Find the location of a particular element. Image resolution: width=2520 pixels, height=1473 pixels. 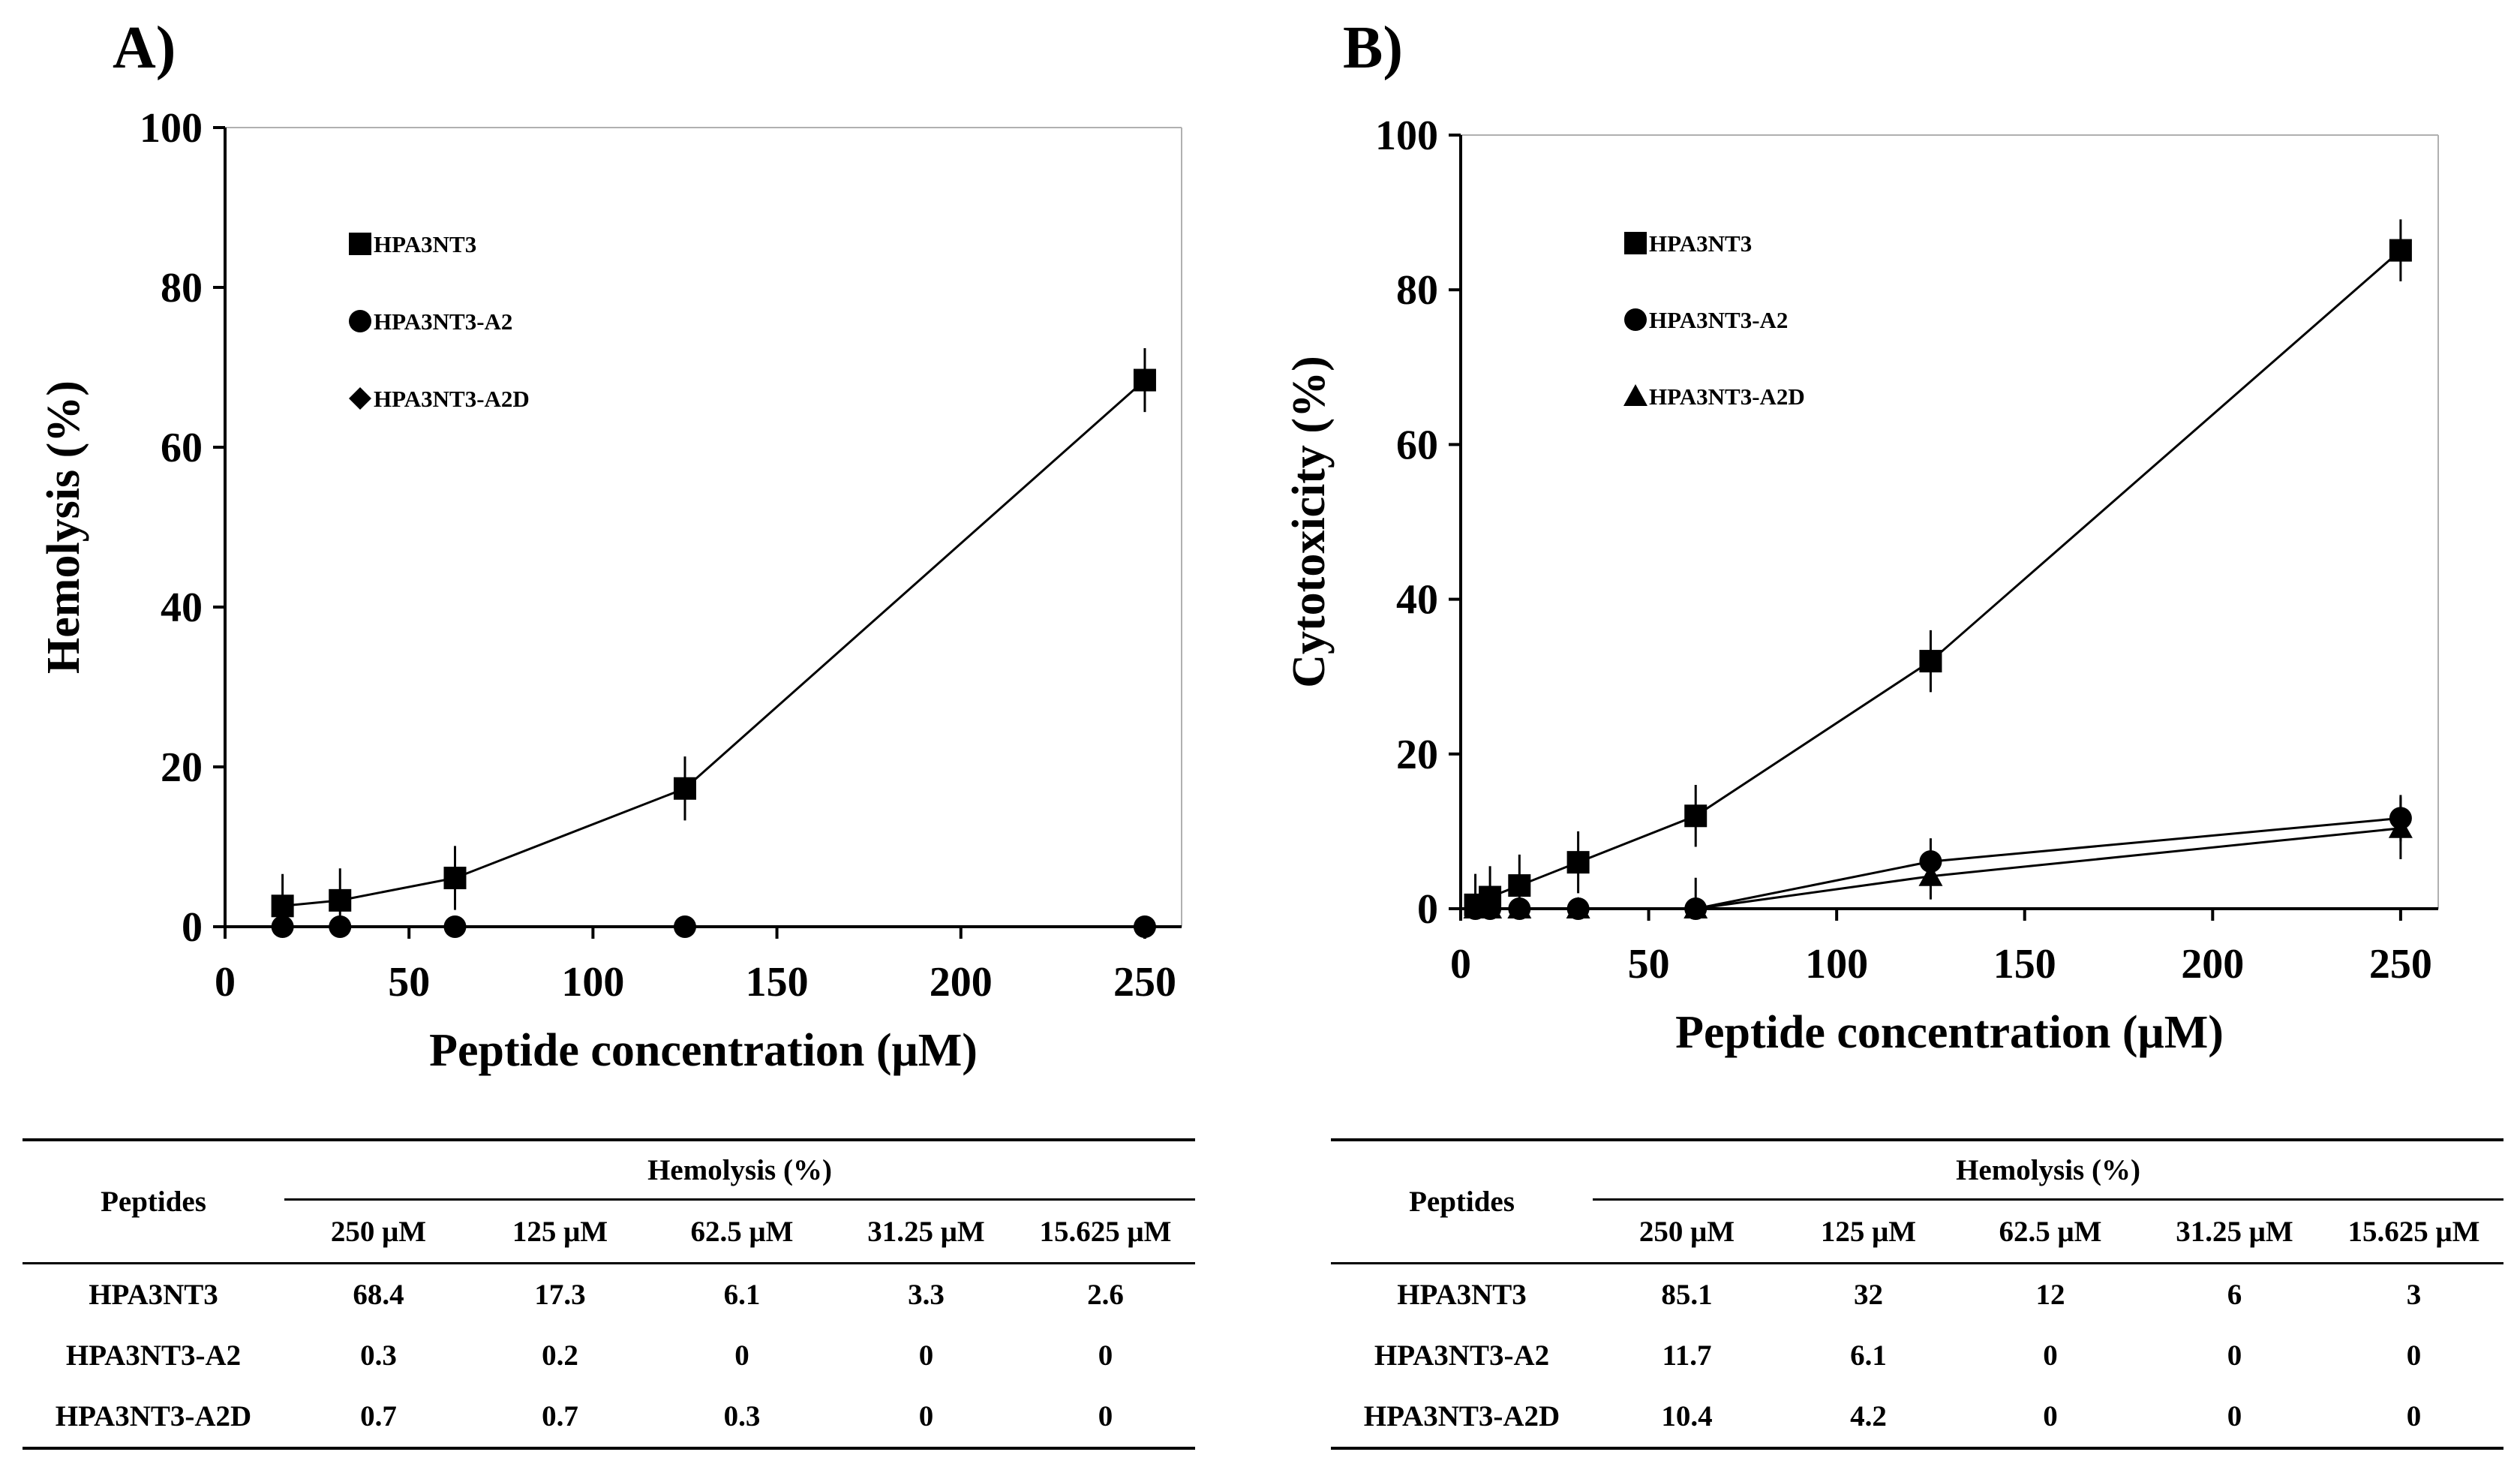

table-b-group-header: Hemolysis (%) is located at coordinates (2048, 1169).